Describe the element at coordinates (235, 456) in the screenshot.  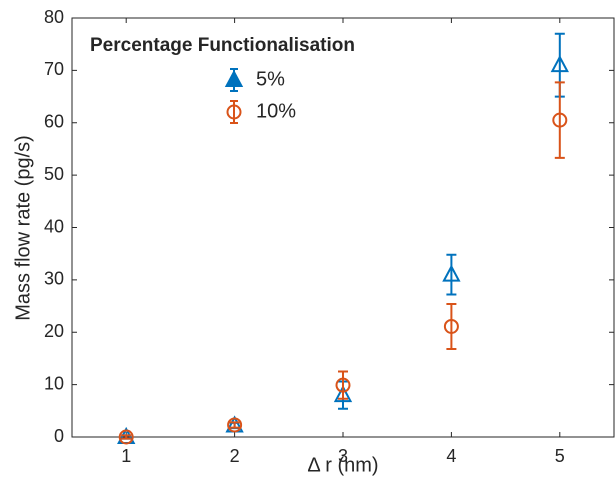
I see `x-tick-label: 2` at that location.